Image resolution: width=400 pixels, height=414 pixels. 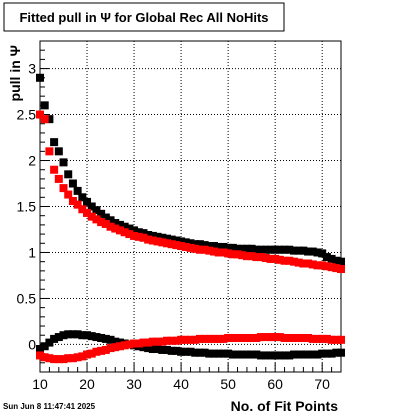 I want to click on y-tick-label: 0, so click(x=32, y=344).